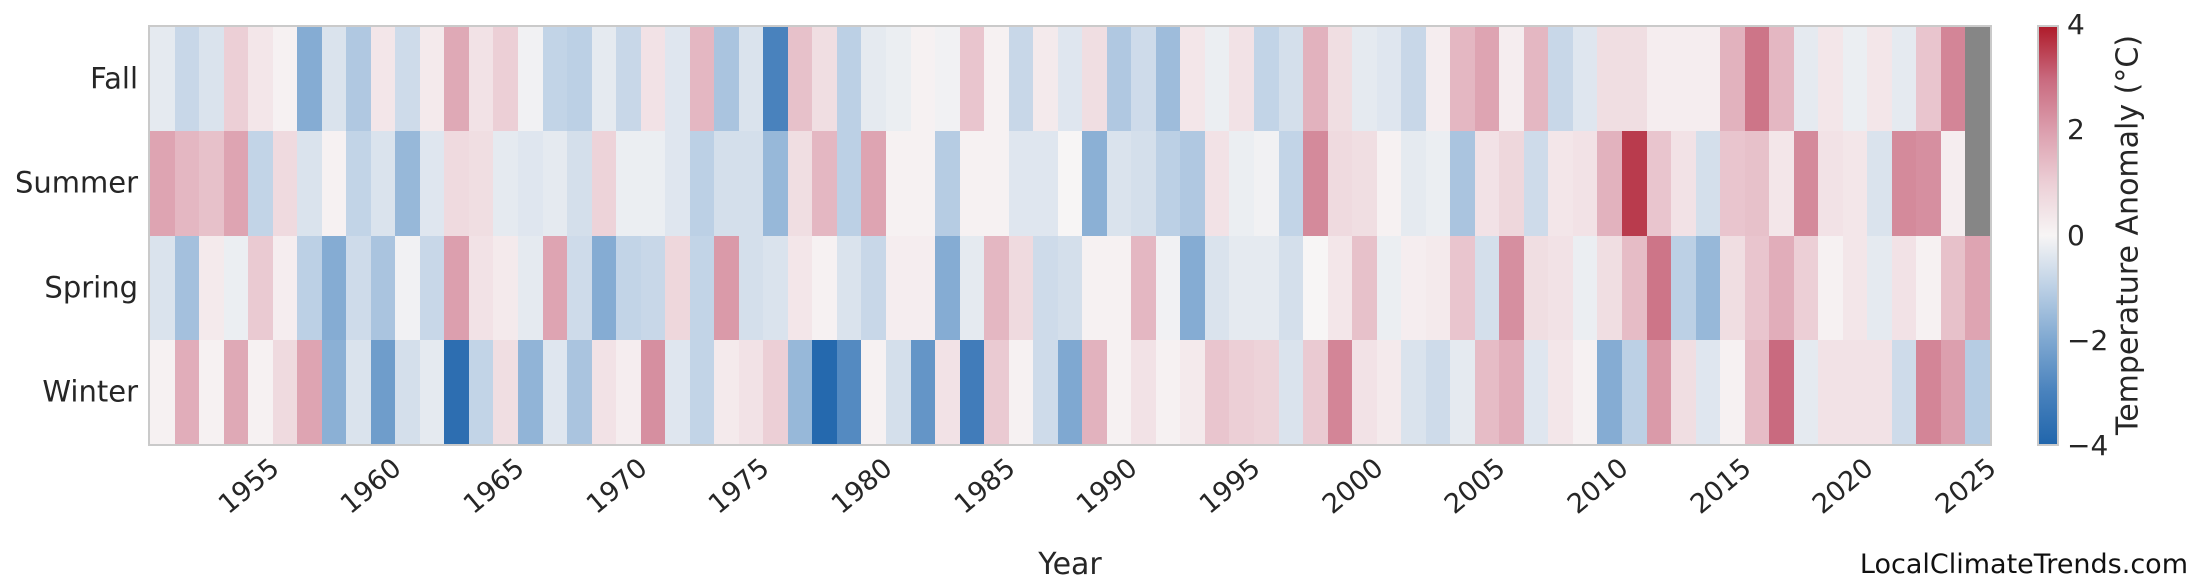 The height and width of the screenshot is (585, 2200). I want to click on x-tick-label: 1955, so click(249, 486).